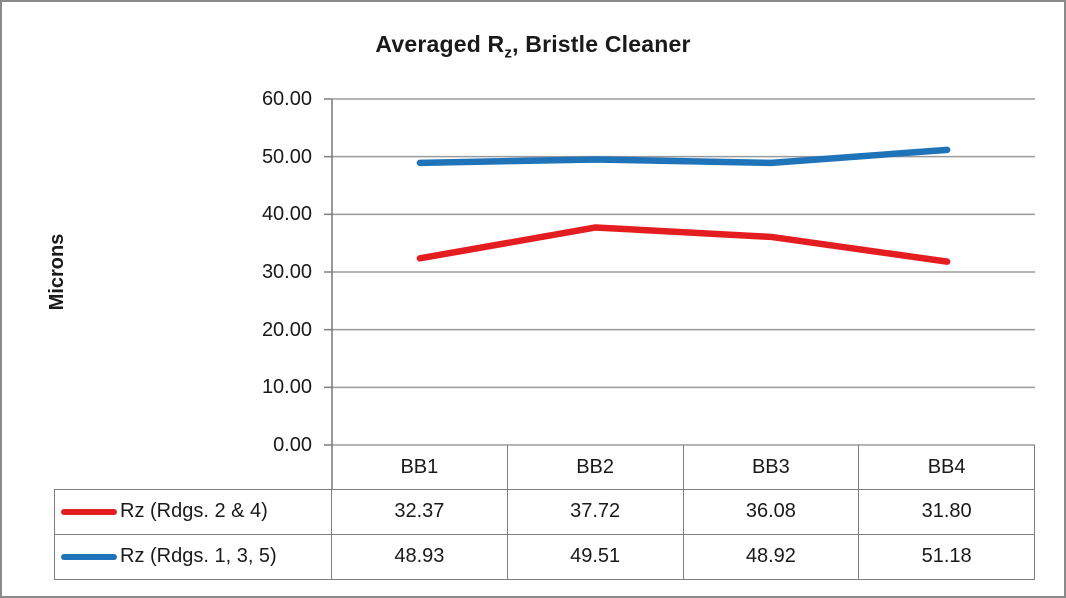 The height and width of the screenshot is (598, 1066). What do you see at coordinates (772, 467) in the screenshot?
I see `category-header-cell: BB3` at bounding box center [772, 467].